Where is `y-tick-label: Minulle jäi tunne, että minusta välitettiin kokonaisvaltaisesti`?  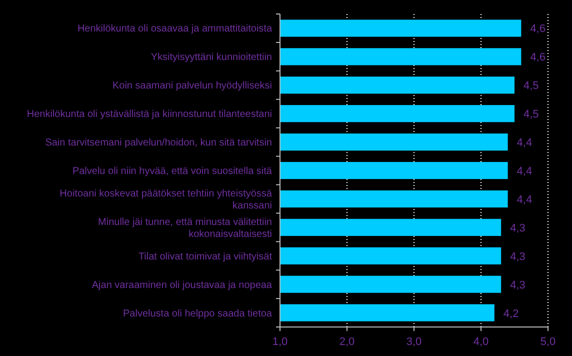 y-tick-label: Minulle jäi tunne, että minusta välitettiin kokonaisvaltaisesti is located at coordinates (185, 228).